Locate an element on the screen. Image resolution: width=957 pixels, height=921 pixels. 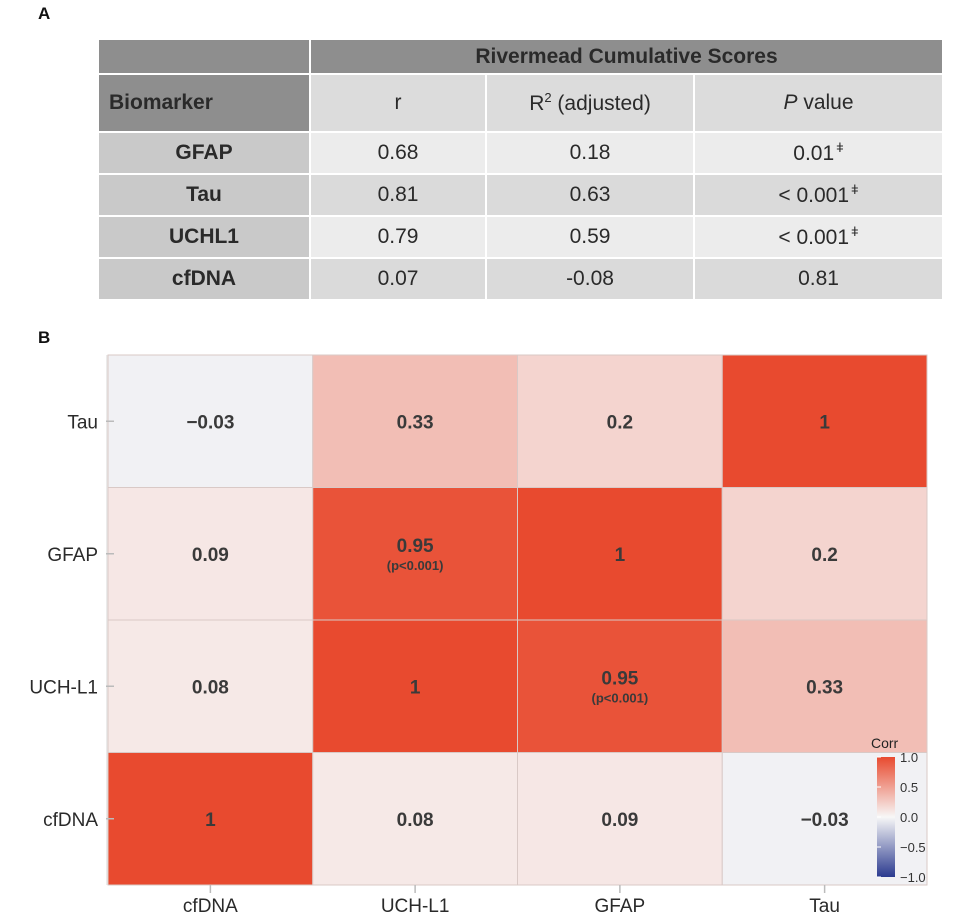
biomarker-cell: Tau is located at coordinates (204, 195).